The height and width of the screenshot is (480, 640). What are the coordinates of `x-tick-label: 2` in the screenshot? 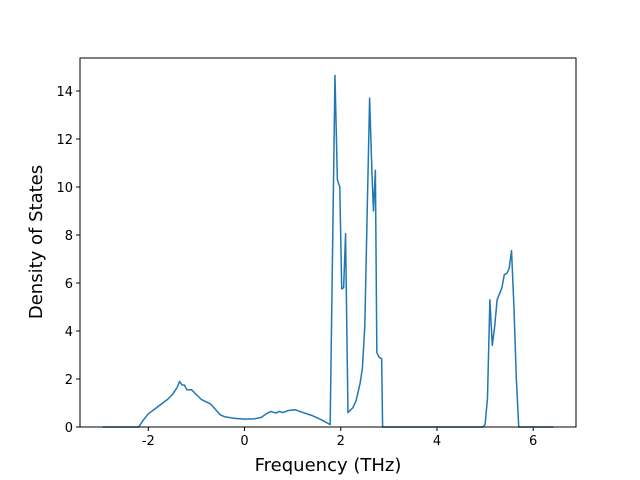 It's located at (341, 441).